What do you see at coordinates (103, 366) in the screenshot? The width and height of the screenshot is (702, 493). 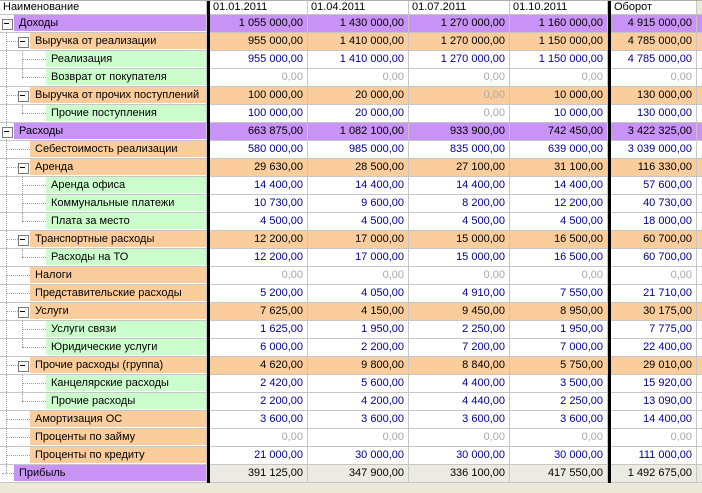 I see `name-cell: Прочие расходы (группа)` at bounding box center [103, 366].